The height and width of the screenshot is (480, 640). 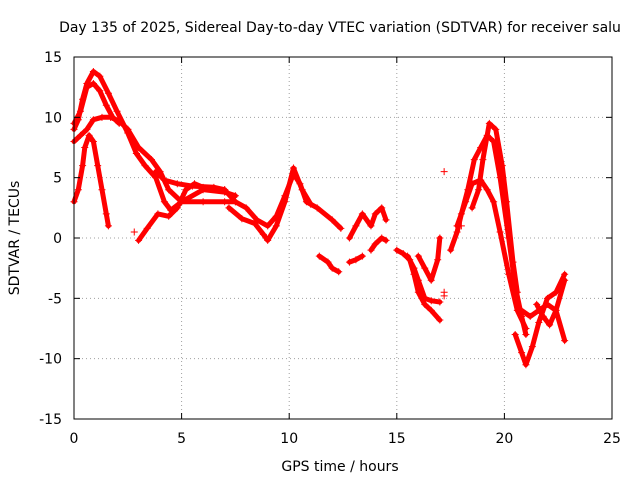 I want to click on y-tick-label: 10, so click(x=53, y=118).